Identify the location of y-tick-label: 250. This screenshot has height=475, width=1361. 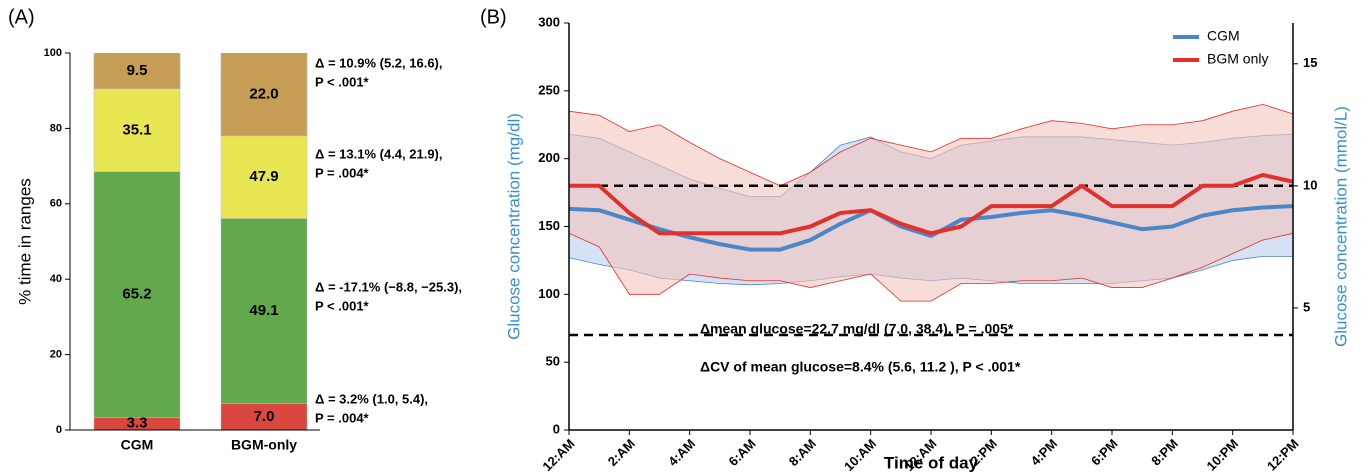
(549, 89).